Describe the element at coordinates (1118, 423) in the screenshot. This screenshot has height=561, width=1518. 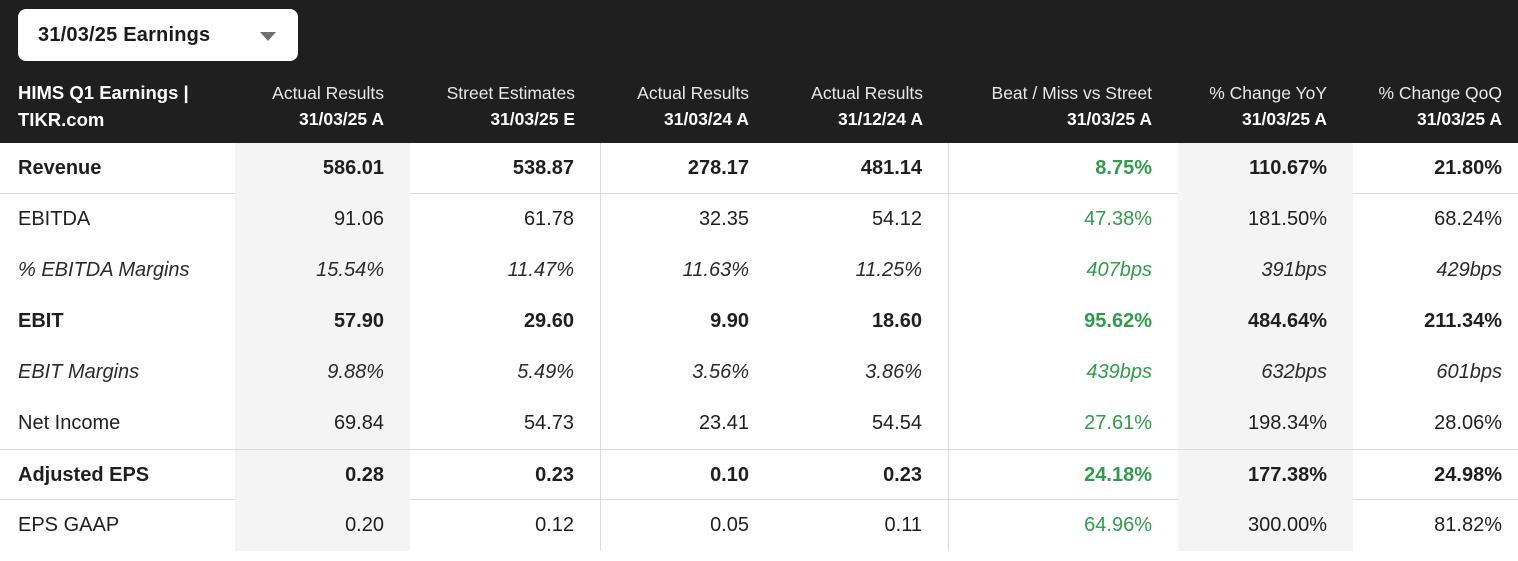
I see `row-value: 27.61%` at that location.